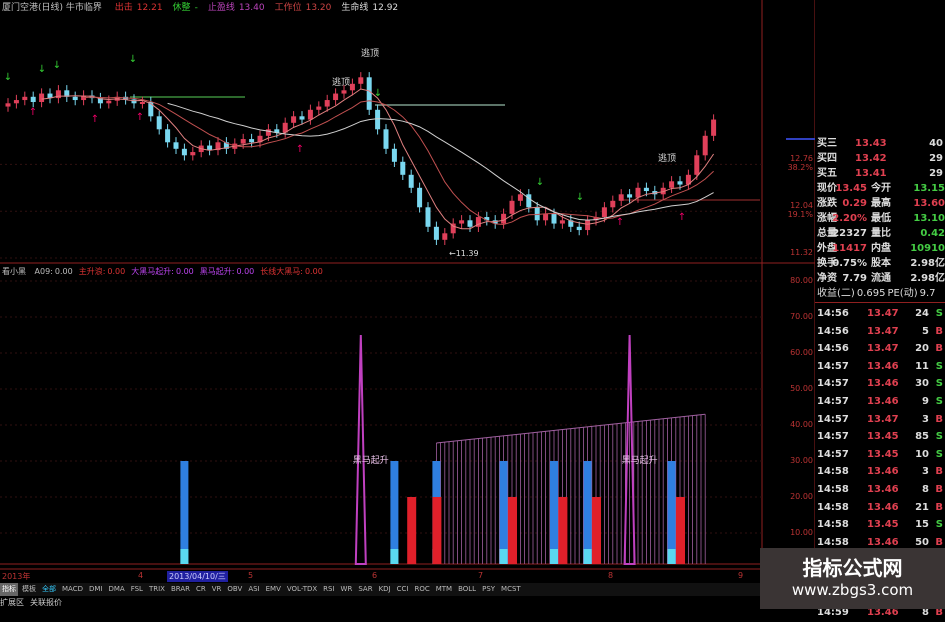 The height and width of the screenshot is (622, 945). I want to click on stat-value: 0.42, so click(932, 233).